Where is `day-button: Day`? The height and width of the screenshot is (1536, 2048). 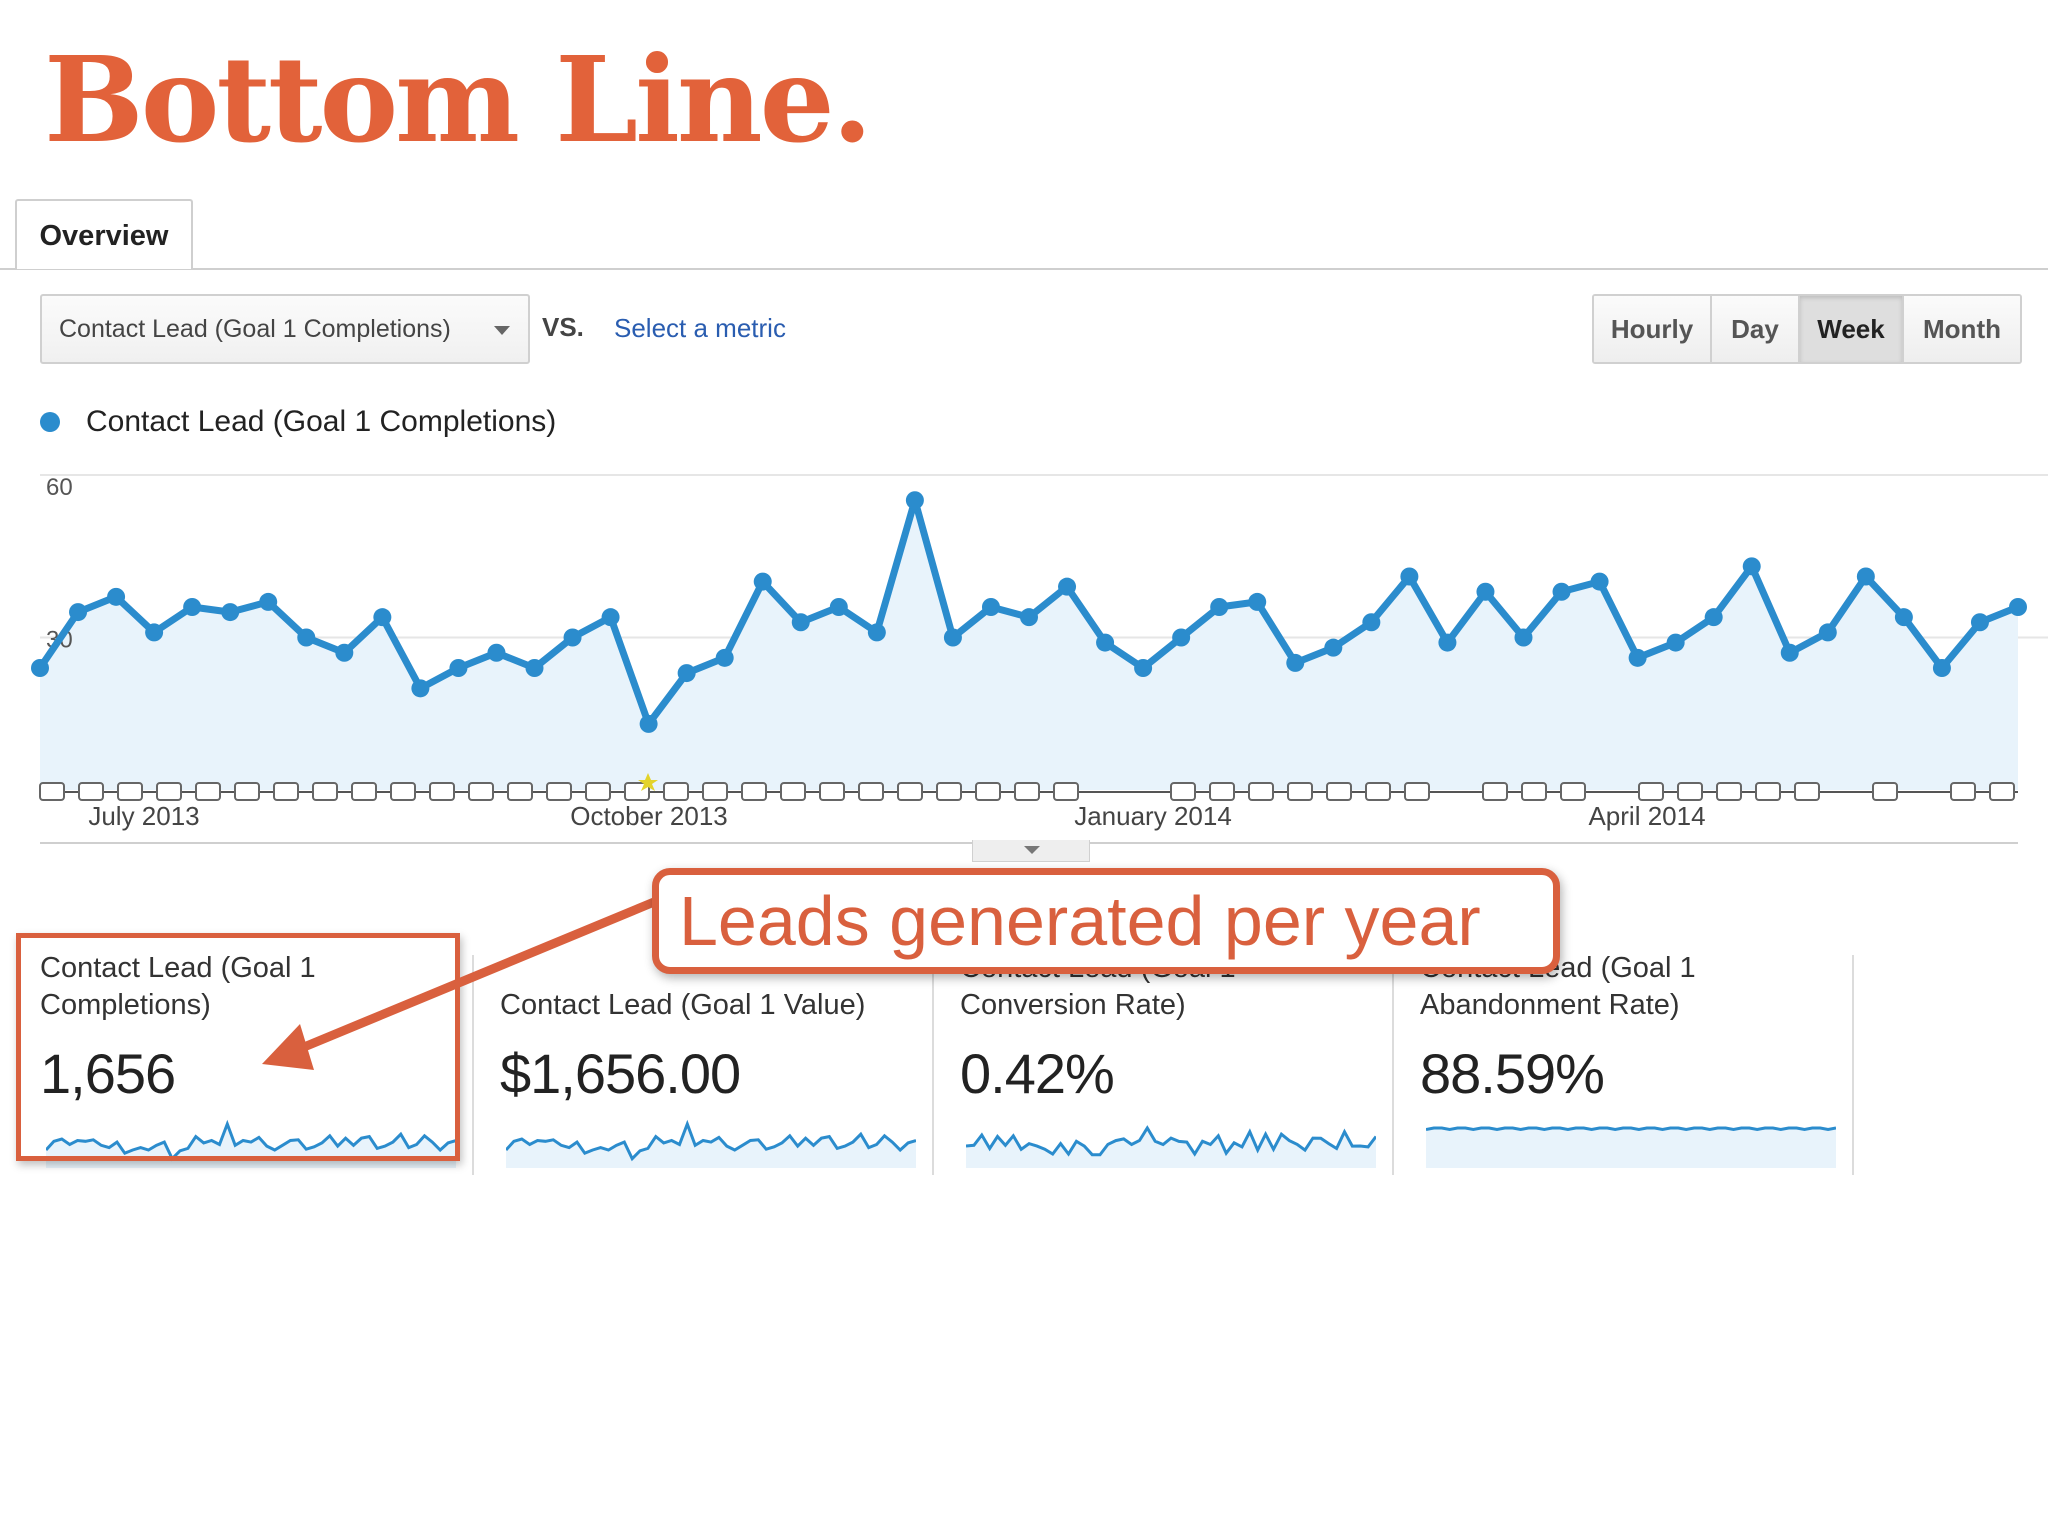 day-button: Day is located at coordinates (1756, 329).